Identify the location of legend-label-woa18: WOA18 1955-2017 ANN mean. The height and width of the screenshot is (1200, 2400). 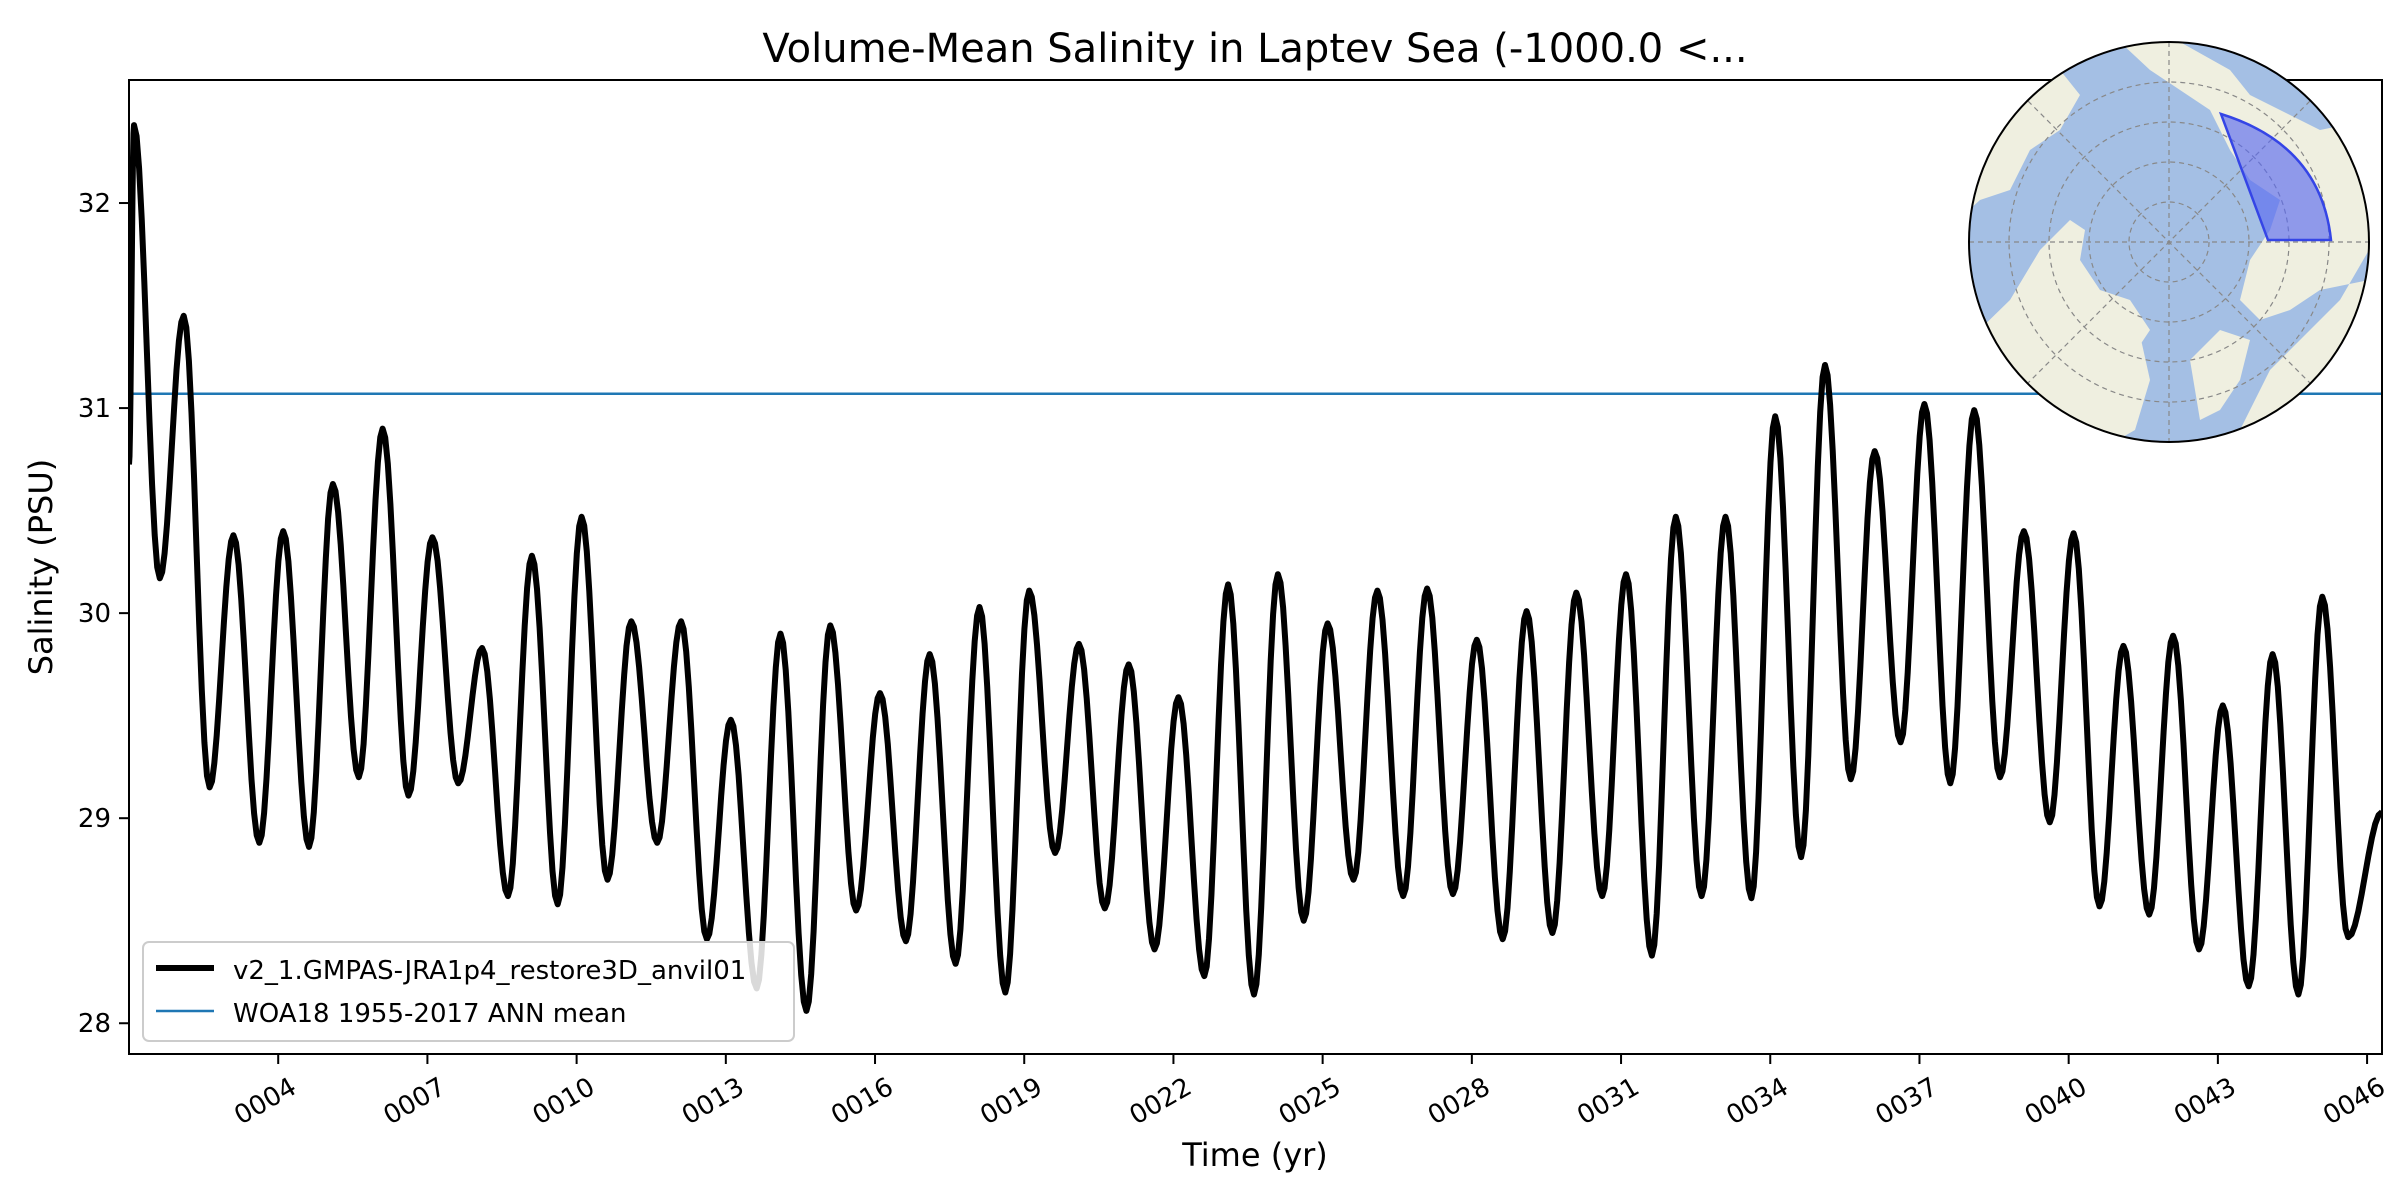
(430, 1014).